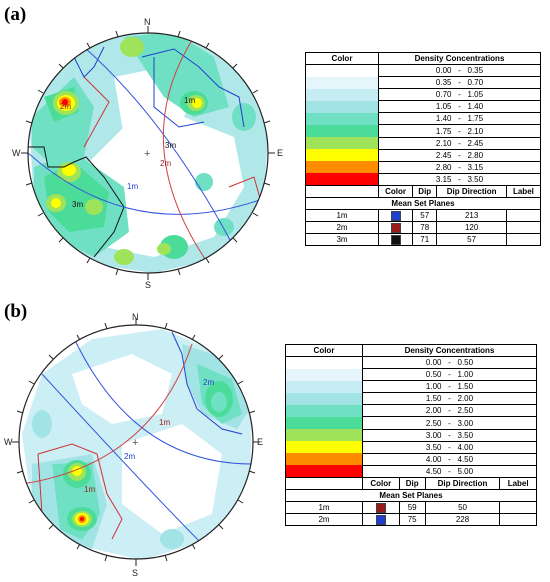  Describe the element at coordinates (449, 423) in the screenshot. I see `range-row: 2.50 - 3.00` at that location.